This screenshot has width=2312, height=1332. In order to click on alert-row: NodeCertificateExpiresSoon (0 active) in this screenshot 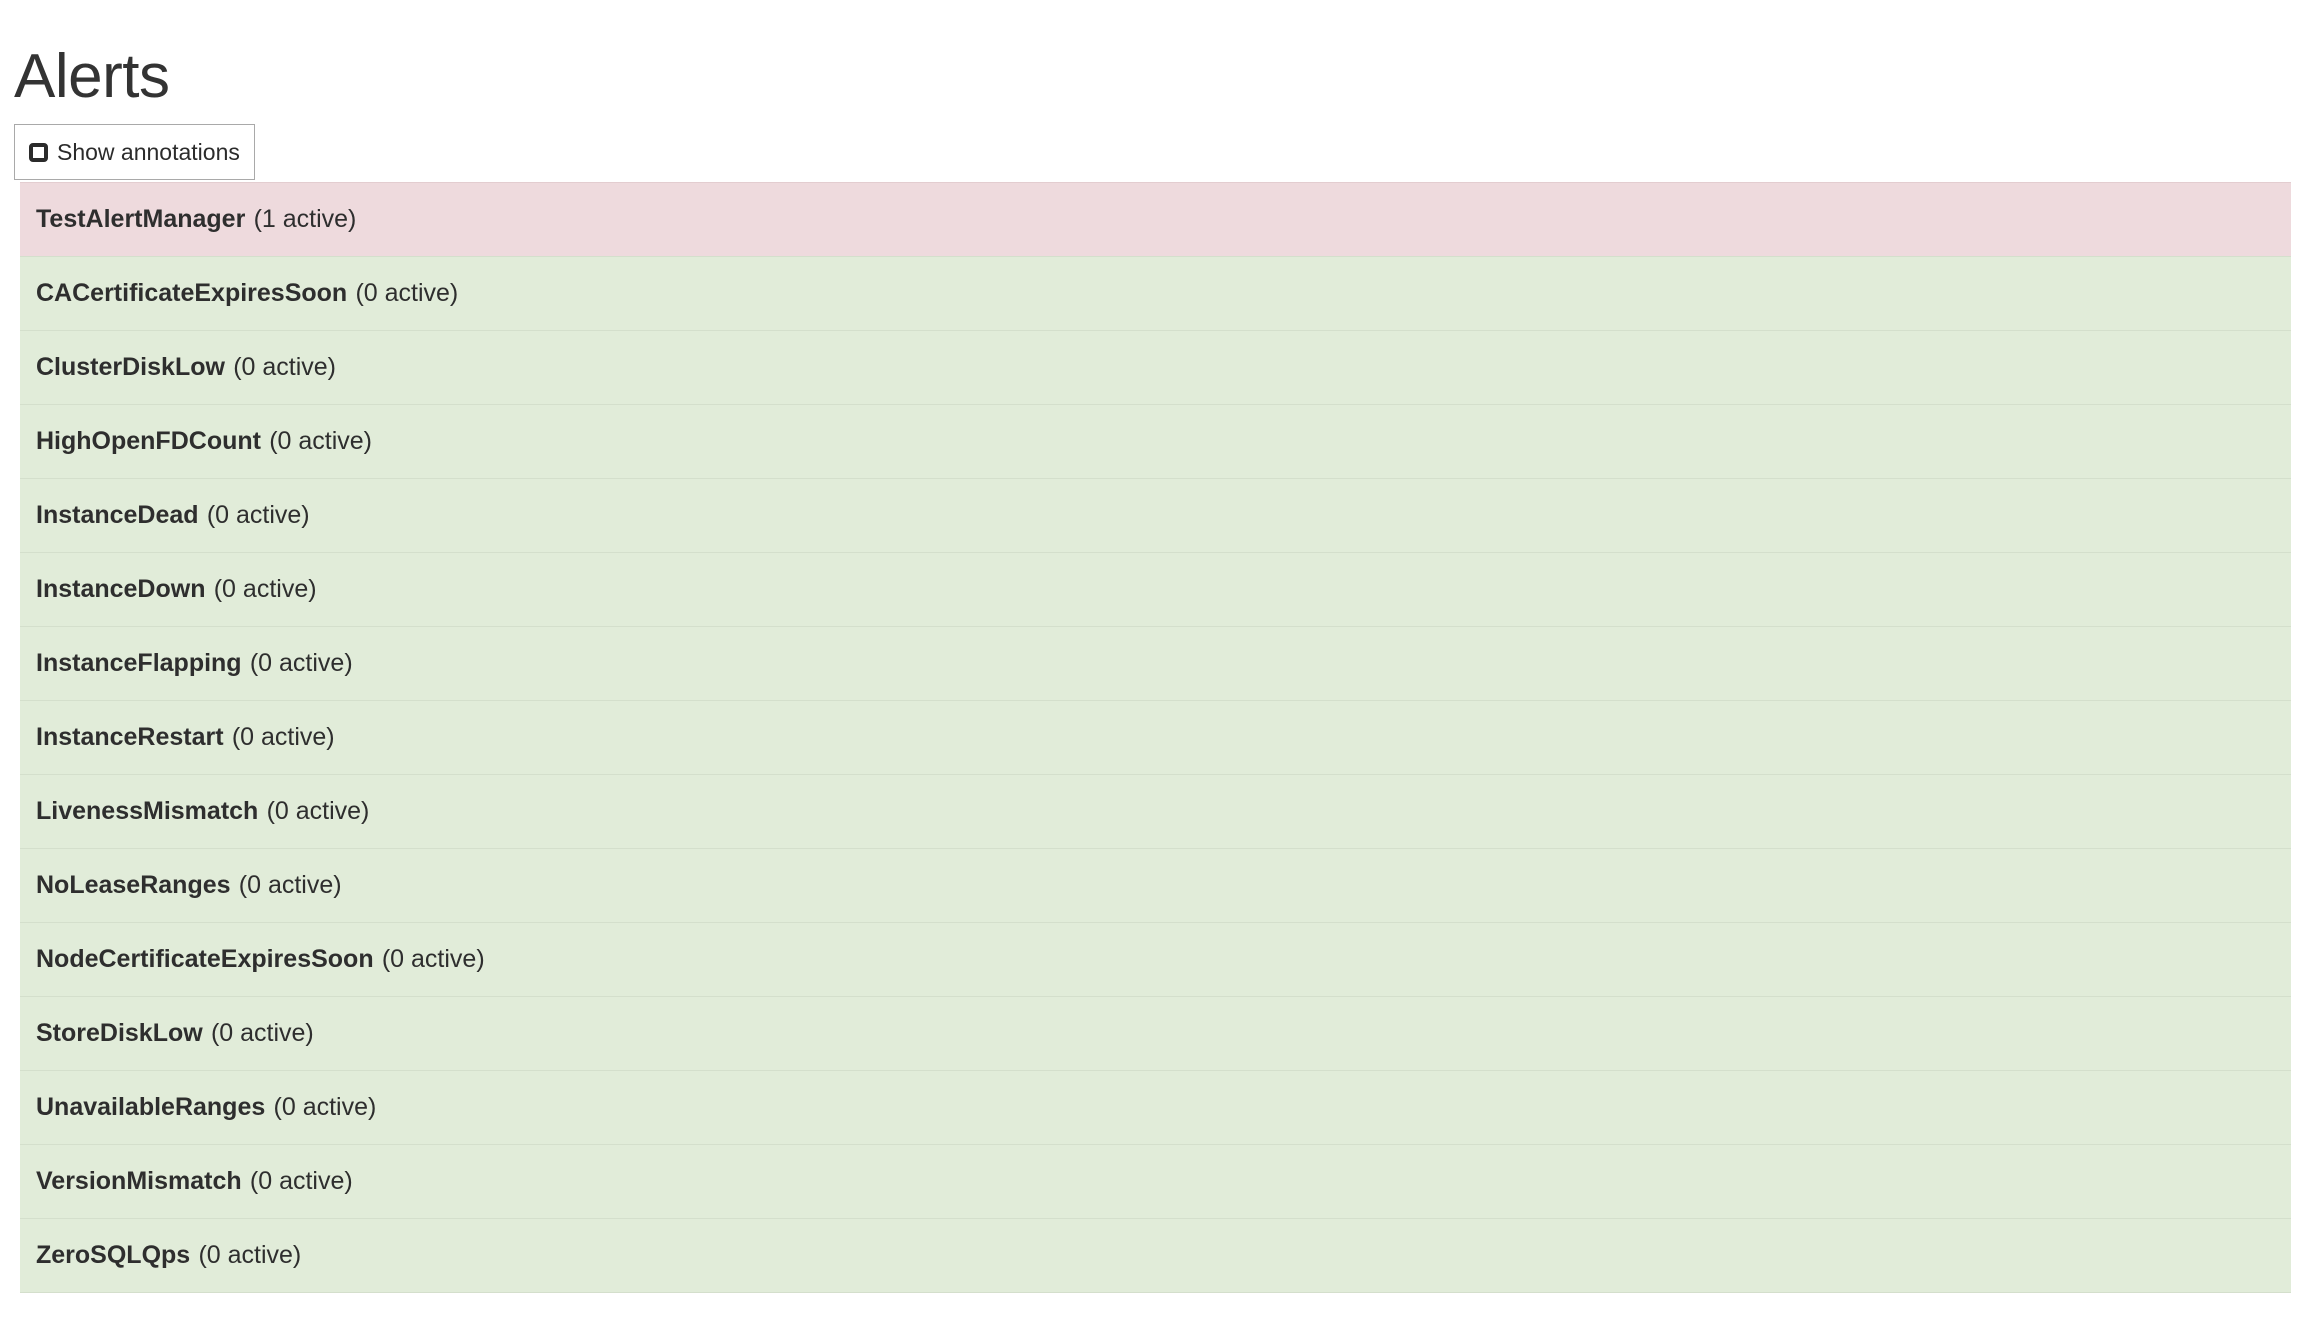, I will do `click(1155, 959)`.